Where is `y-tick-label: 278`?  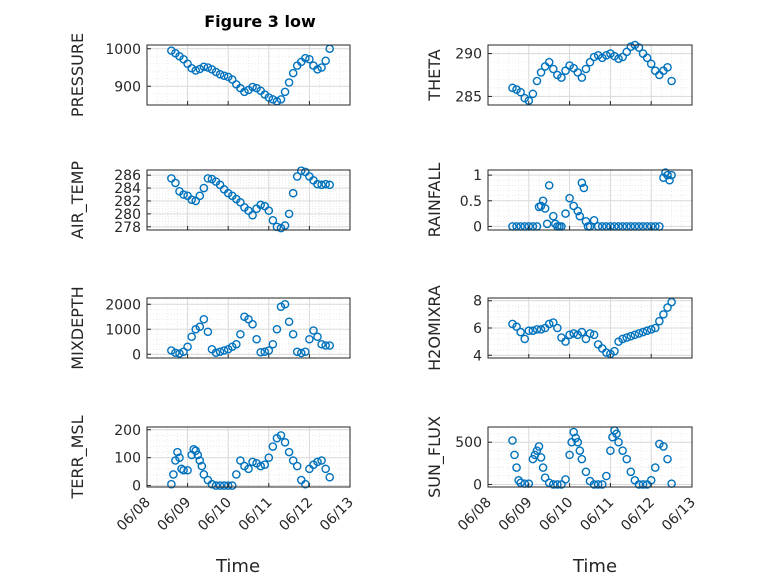
y-tick-label: 278 is located at coordinates (127, 228).